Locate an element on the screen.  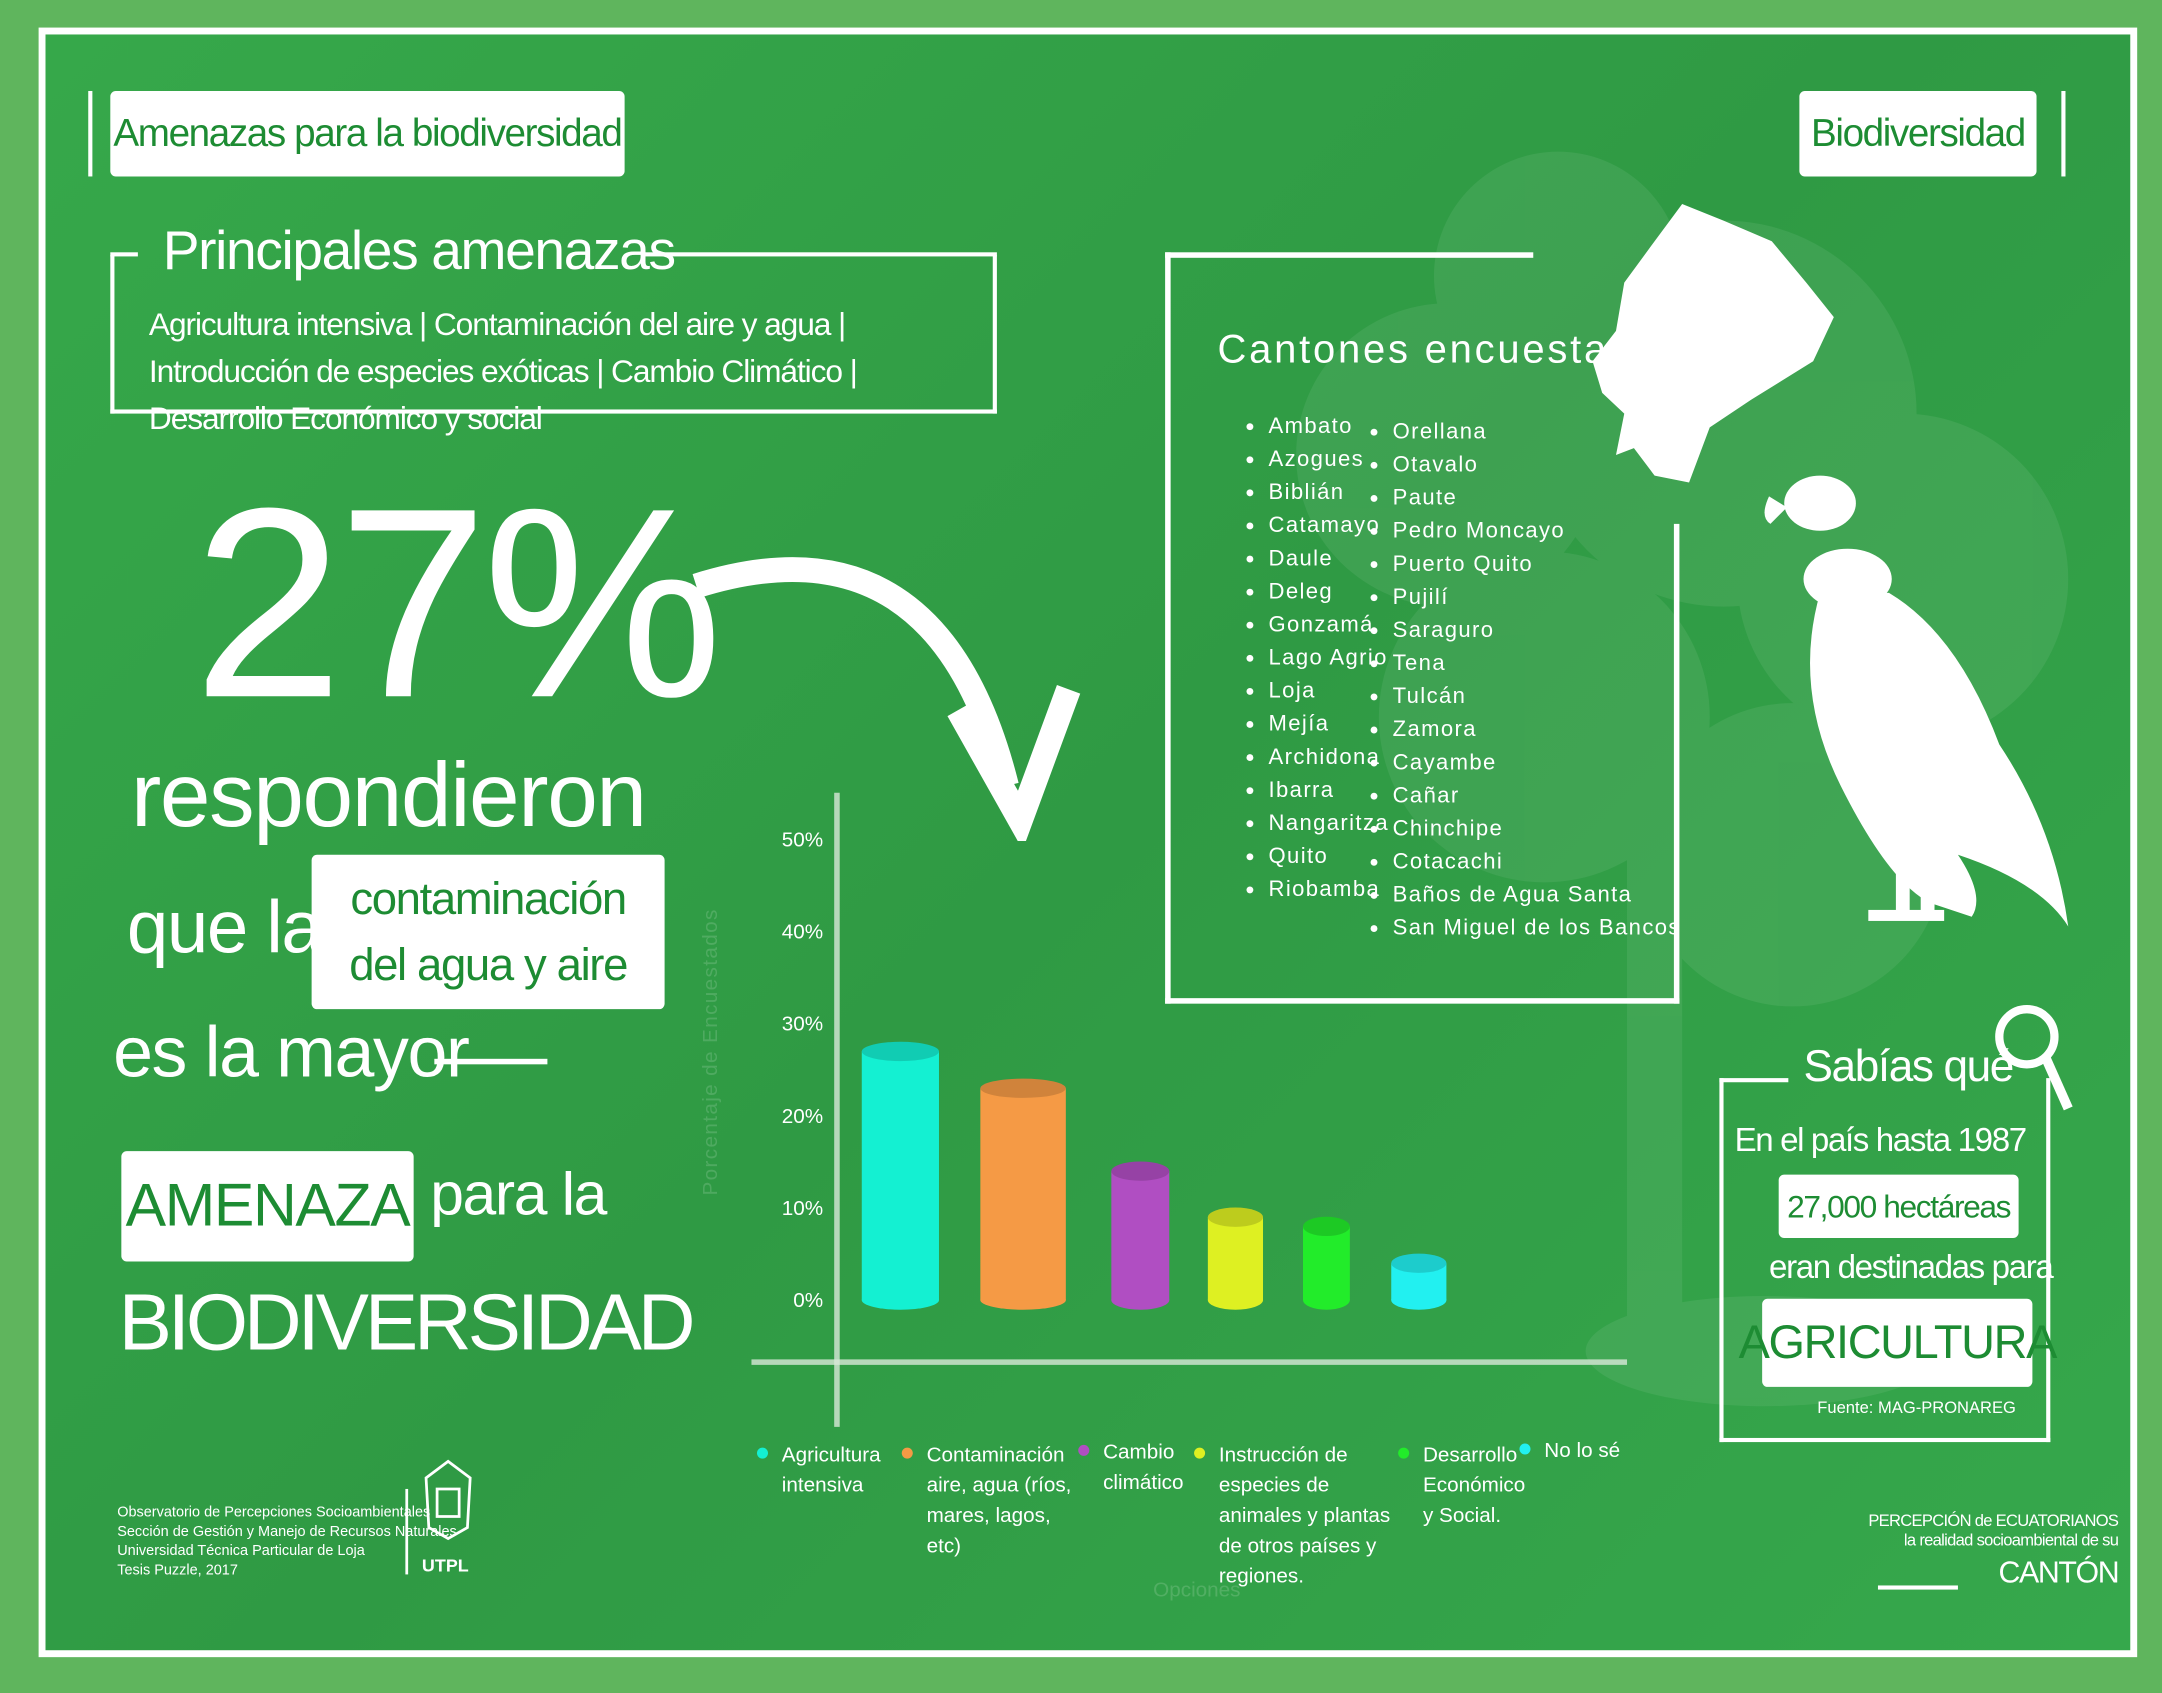
logo-crest is located at coordinates (448, 1500).